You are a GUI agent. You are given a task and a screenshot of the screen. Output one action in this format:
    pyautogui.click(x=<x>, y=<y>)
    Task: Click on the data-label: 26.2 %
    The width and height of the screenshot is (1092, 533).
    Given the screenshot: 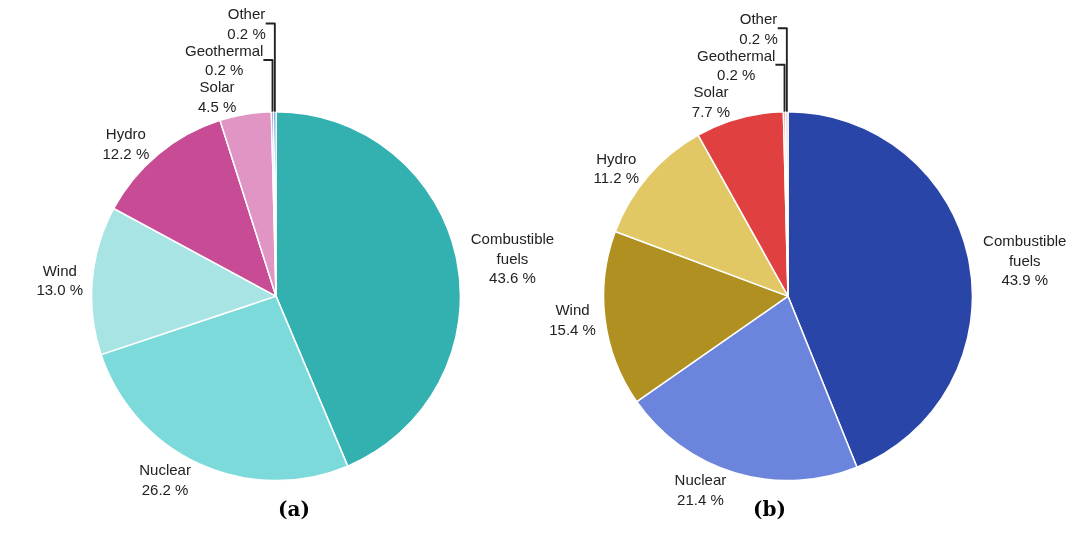 What is the action you would take?
    pyautogui.click(x=165, y=489)
    